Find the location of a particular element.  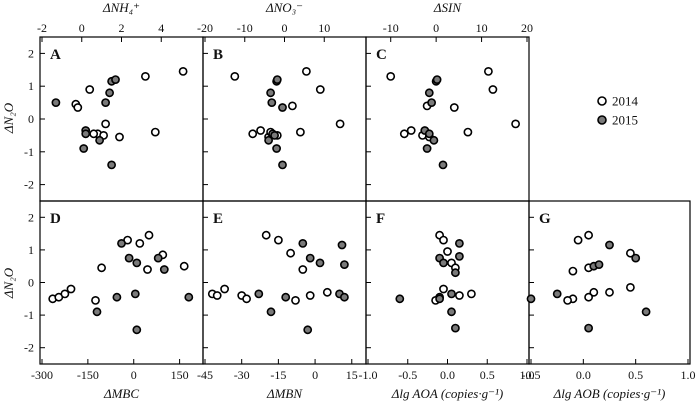

panel-b: B-20 -10 0 10 ΔNO₃⁻ is located at coordinates (282, 101).